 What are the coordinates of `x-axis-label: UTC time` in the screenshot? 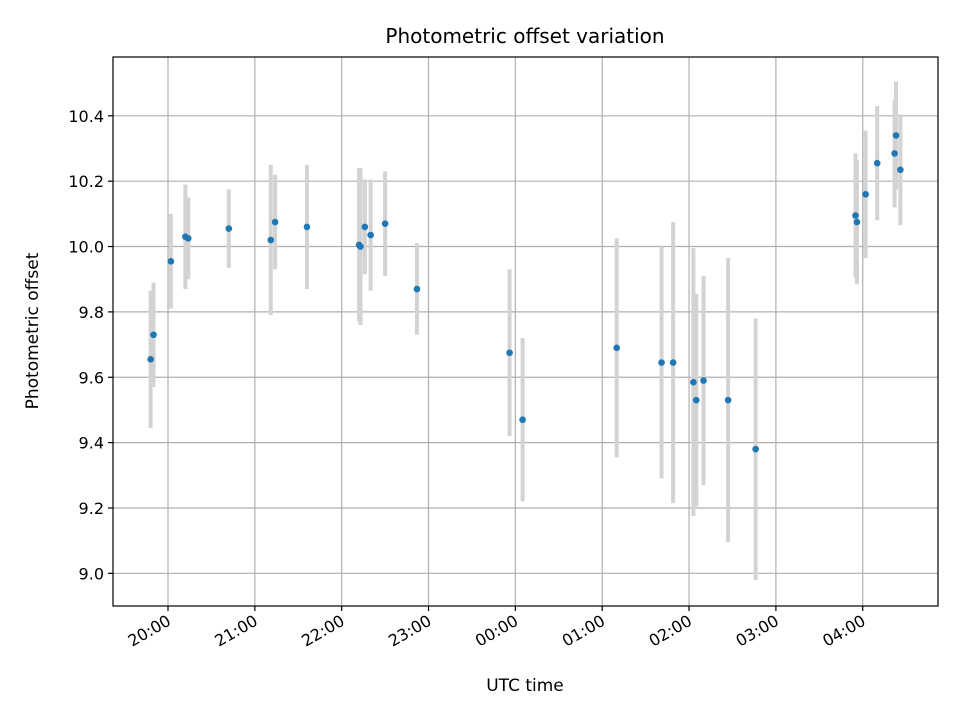 It's located at (525, 686).